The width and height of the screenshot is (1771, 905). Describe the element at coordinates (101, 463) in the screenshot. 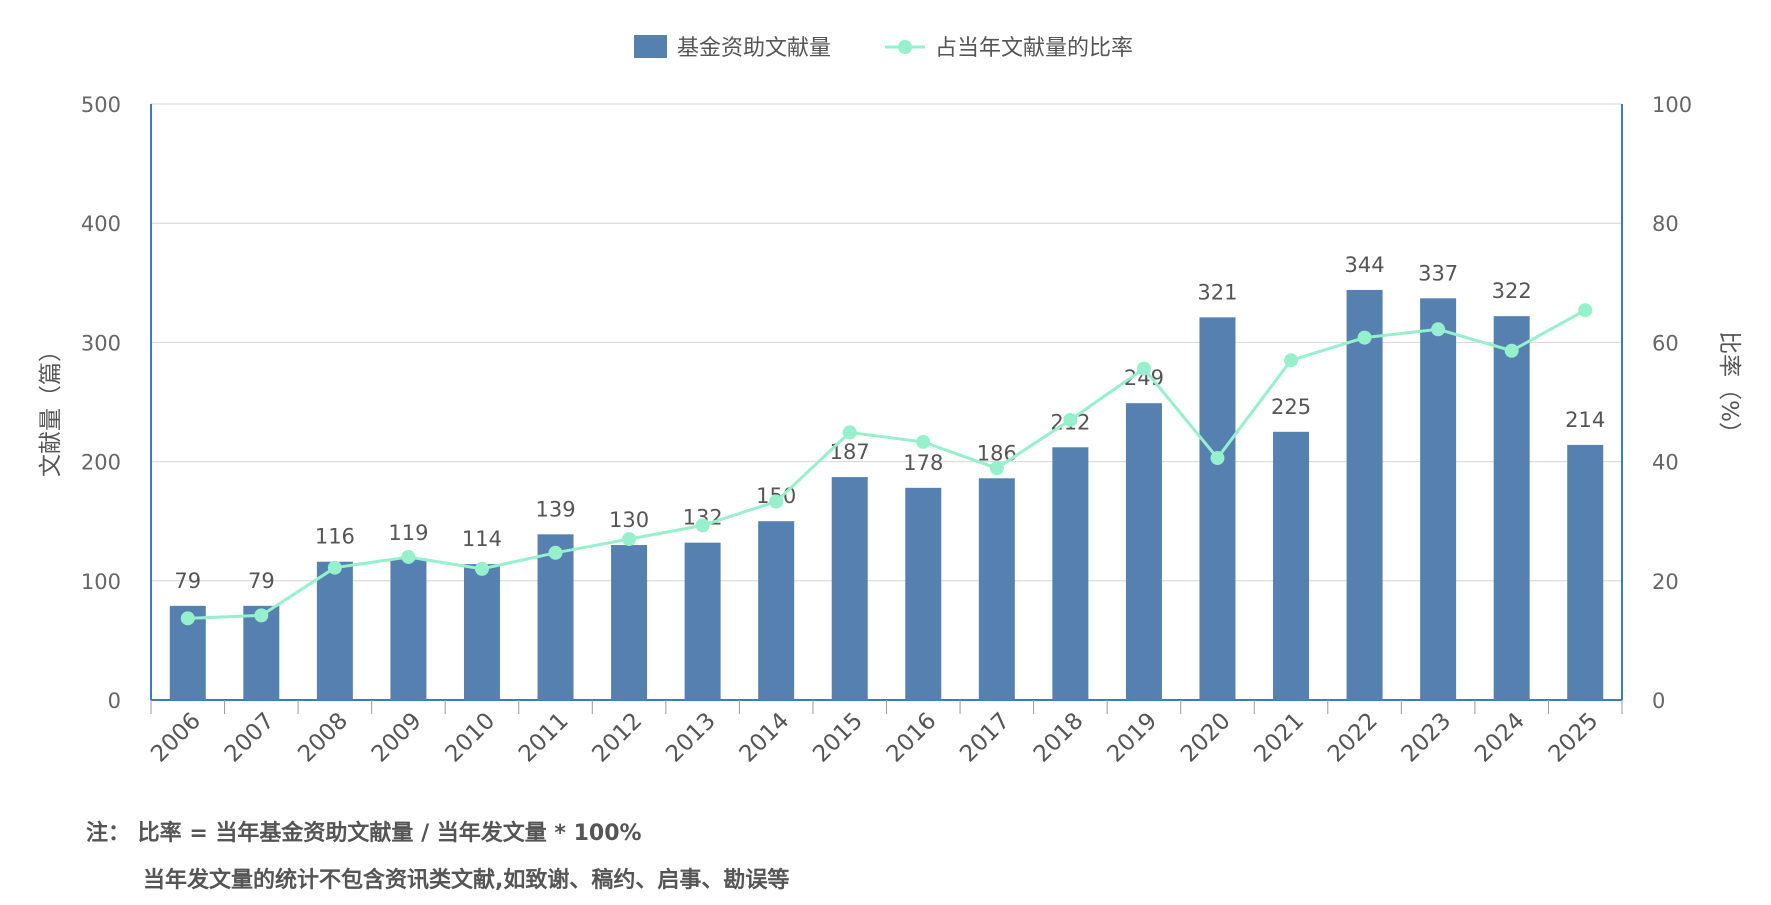

I see `y-left-tick-label: 200` at that location.